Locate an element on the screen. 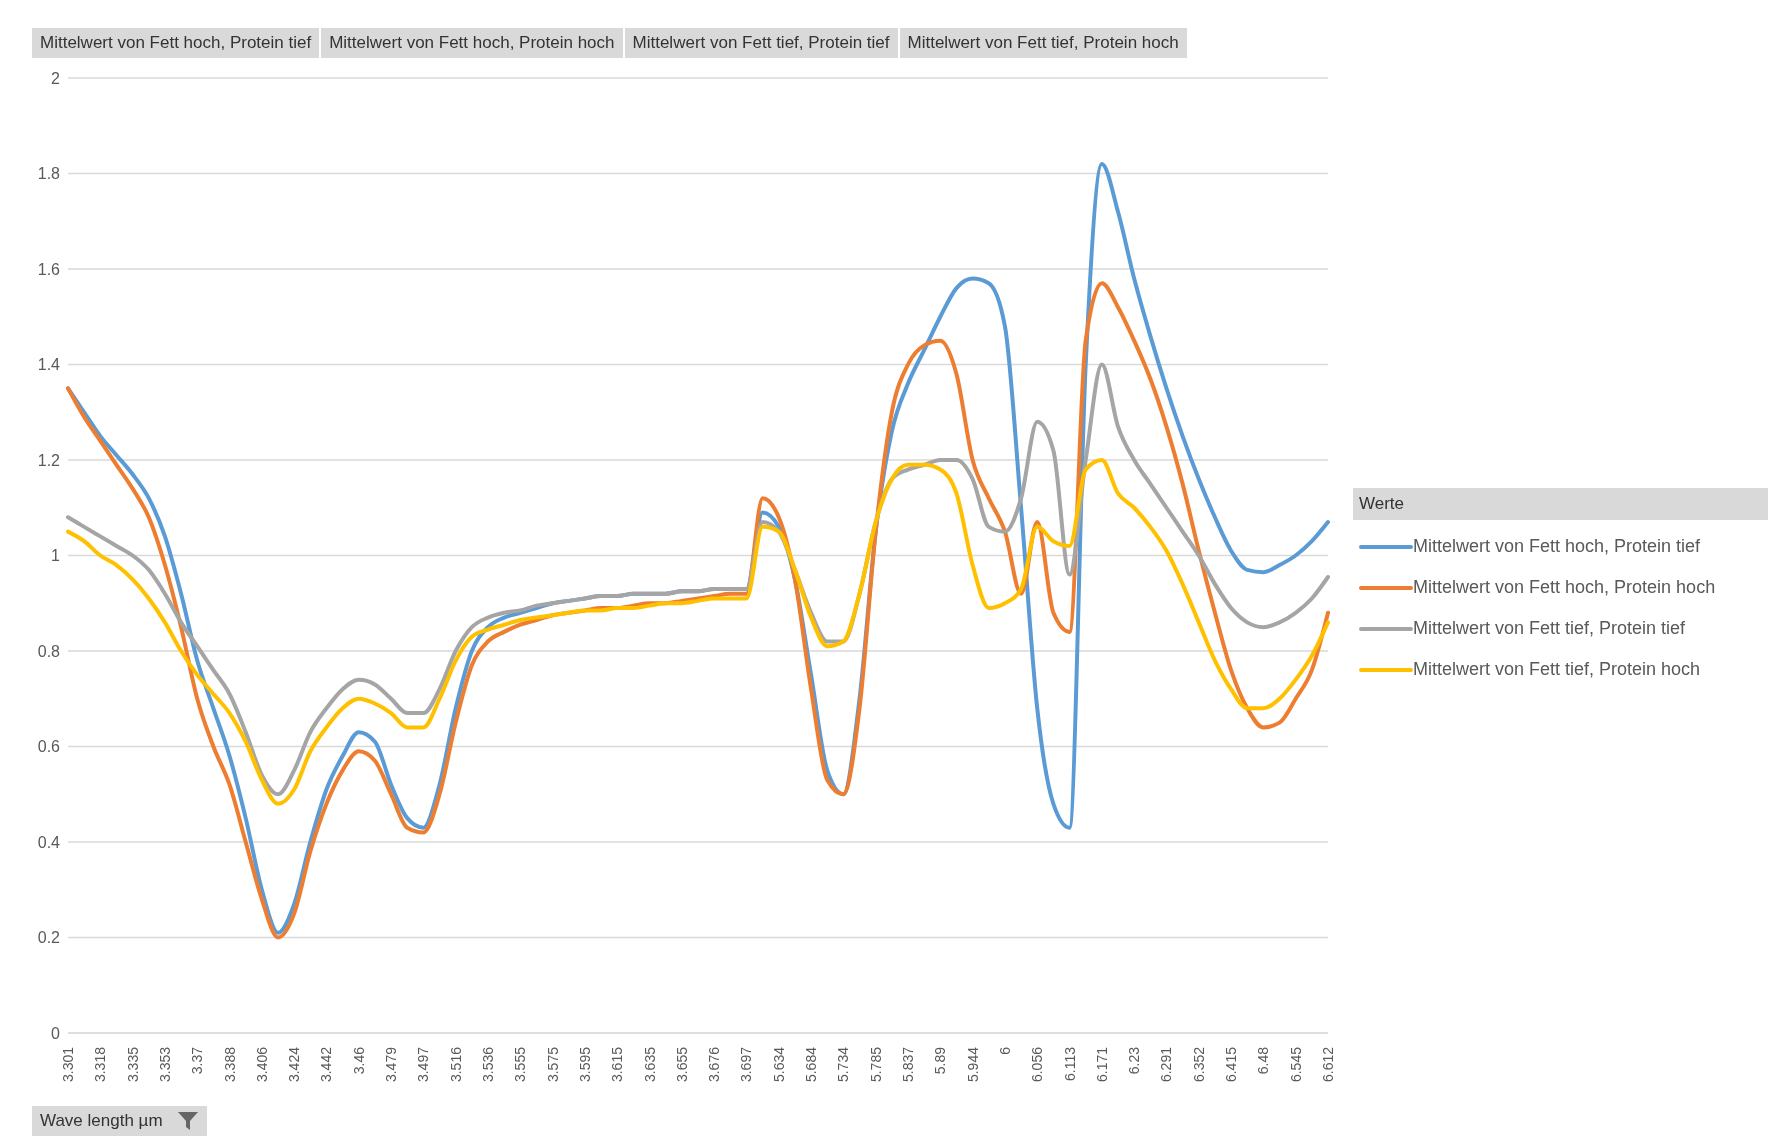 This screenshot has width=1783, height=1146. legend-label: Mittelwert von Fett hoch, Protein tief is located at coordinates (1557, 546).